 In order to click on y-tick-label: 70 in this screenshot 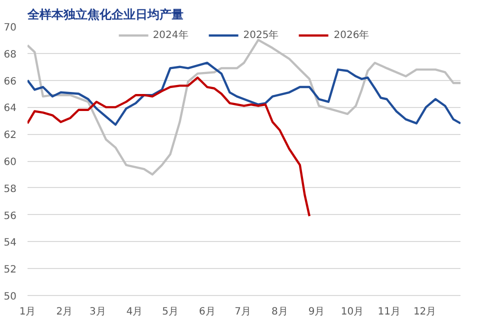, I will do `click(10, 28)`.